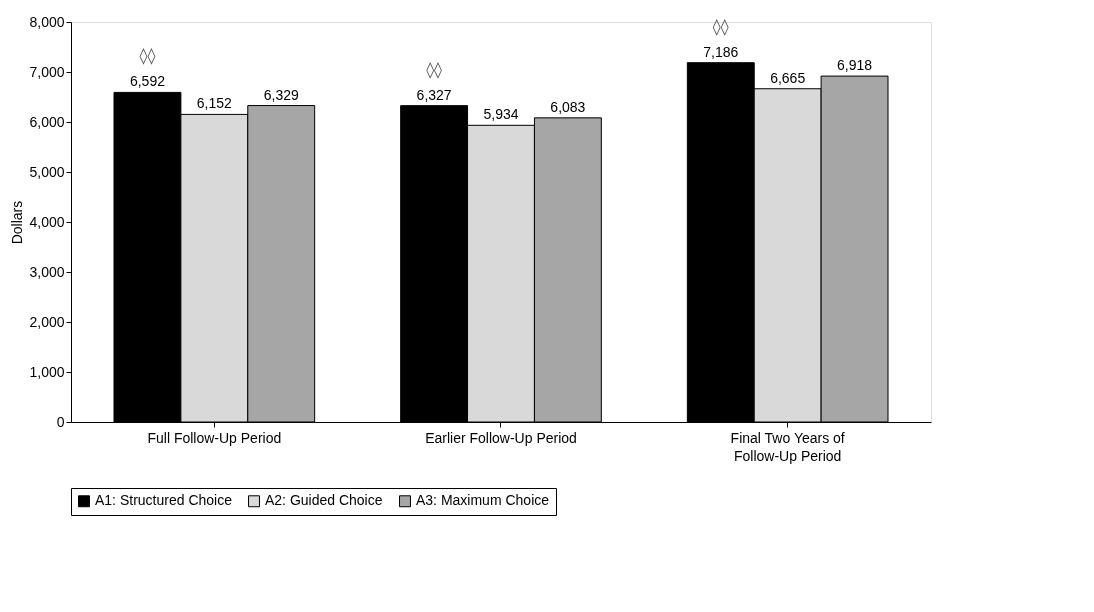 The height and width of the screenshot is (612, 1094). Describe the element at coordinates (501, 438) in the screenshot. I see `x-tick-label: Earlier Follow-Up Period` at that location.